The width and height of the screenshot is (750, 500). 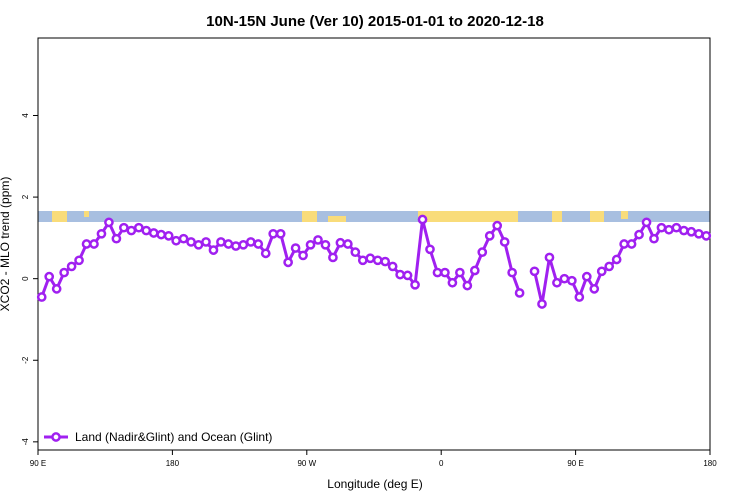 I want to click on legend-marker, so click(x=56, y=437).